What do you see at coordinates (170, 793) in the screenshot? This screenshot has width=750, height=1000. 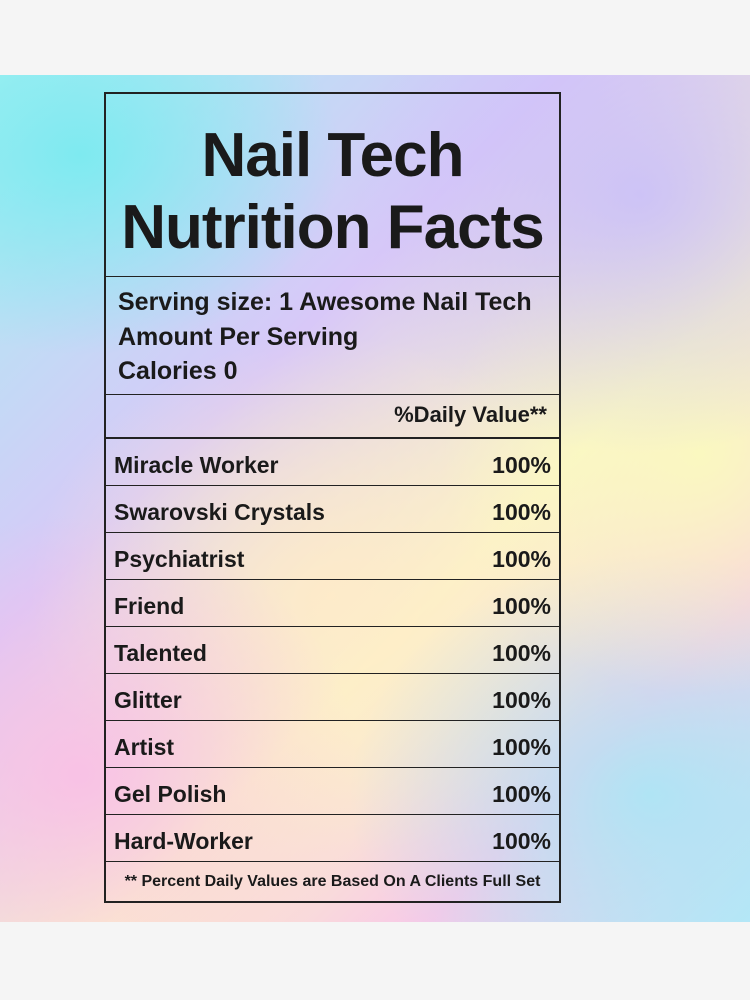 I see `nutrient-name: Gel Polish` at bounding box center [170, 793].